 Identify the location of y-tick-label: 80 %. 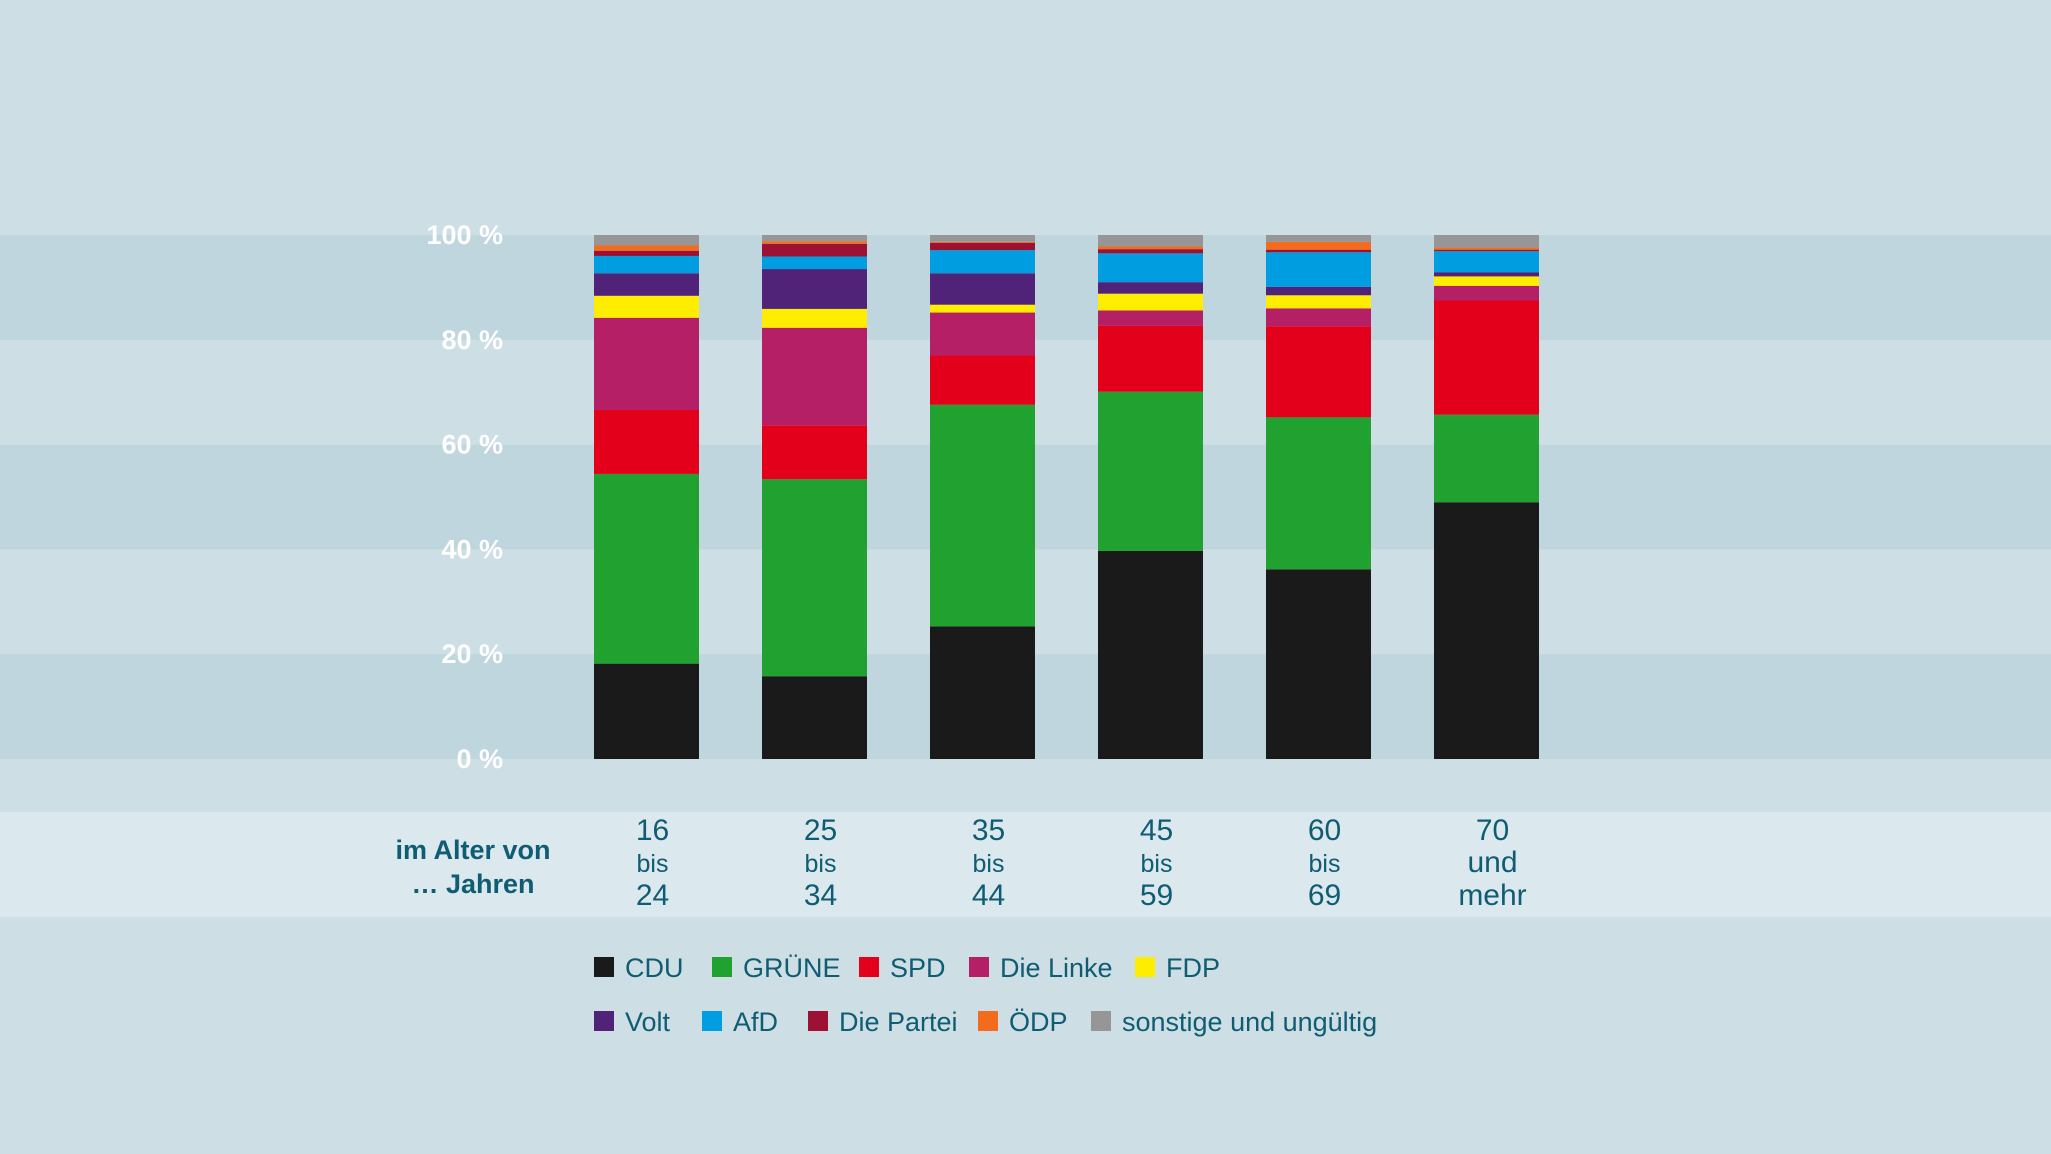
(472, 340).